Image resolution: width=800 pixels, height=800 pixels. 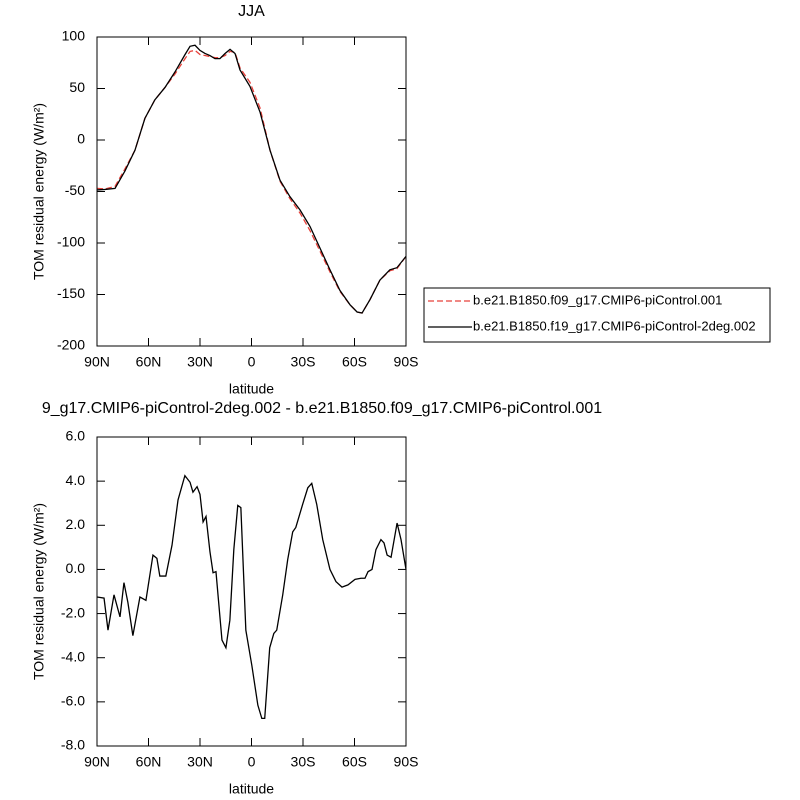 I want to click on y-tick-label: -50, so click(x=75, y=190).